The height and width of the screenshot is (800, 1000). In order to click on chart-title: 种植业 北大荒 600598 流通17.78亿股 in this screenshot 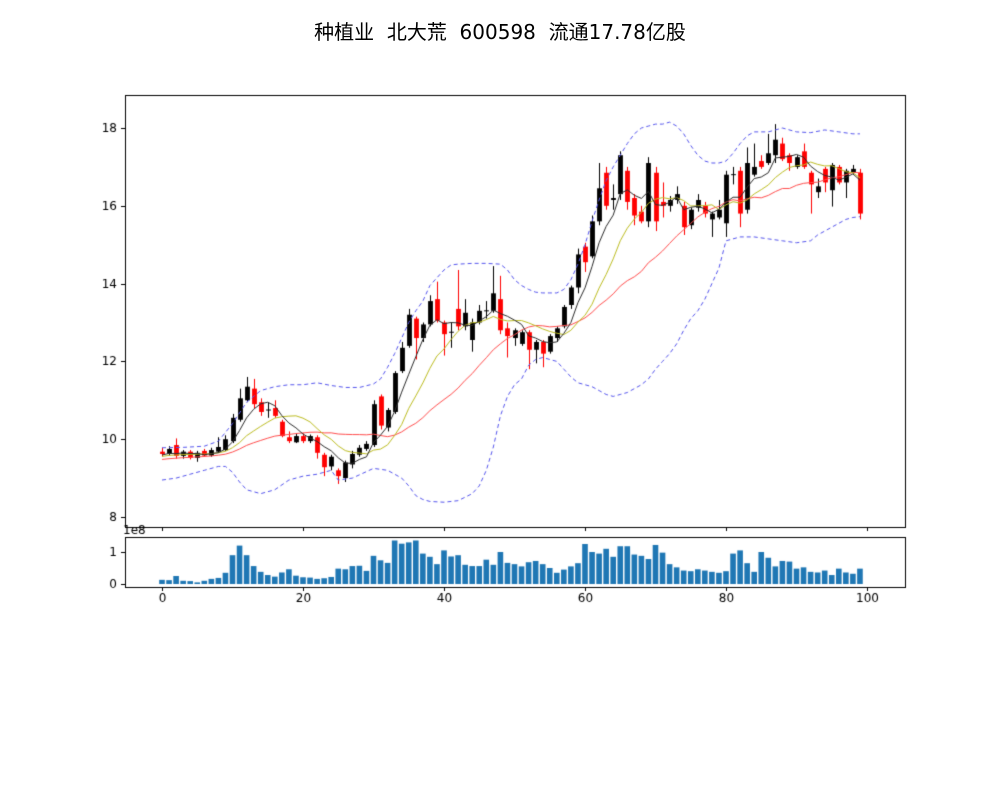, I will do `click(500, 32)`.